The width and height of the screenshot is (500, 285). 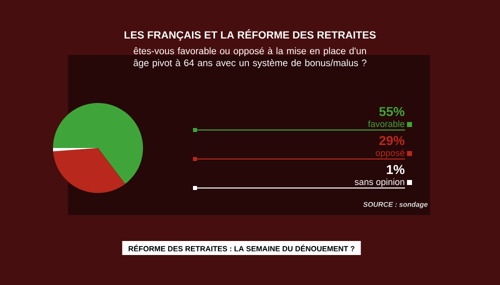 What do you see at coordinates (390, 153) in the screenshot?
I see `legend-label: opposé` at bounding box center [390, 153].